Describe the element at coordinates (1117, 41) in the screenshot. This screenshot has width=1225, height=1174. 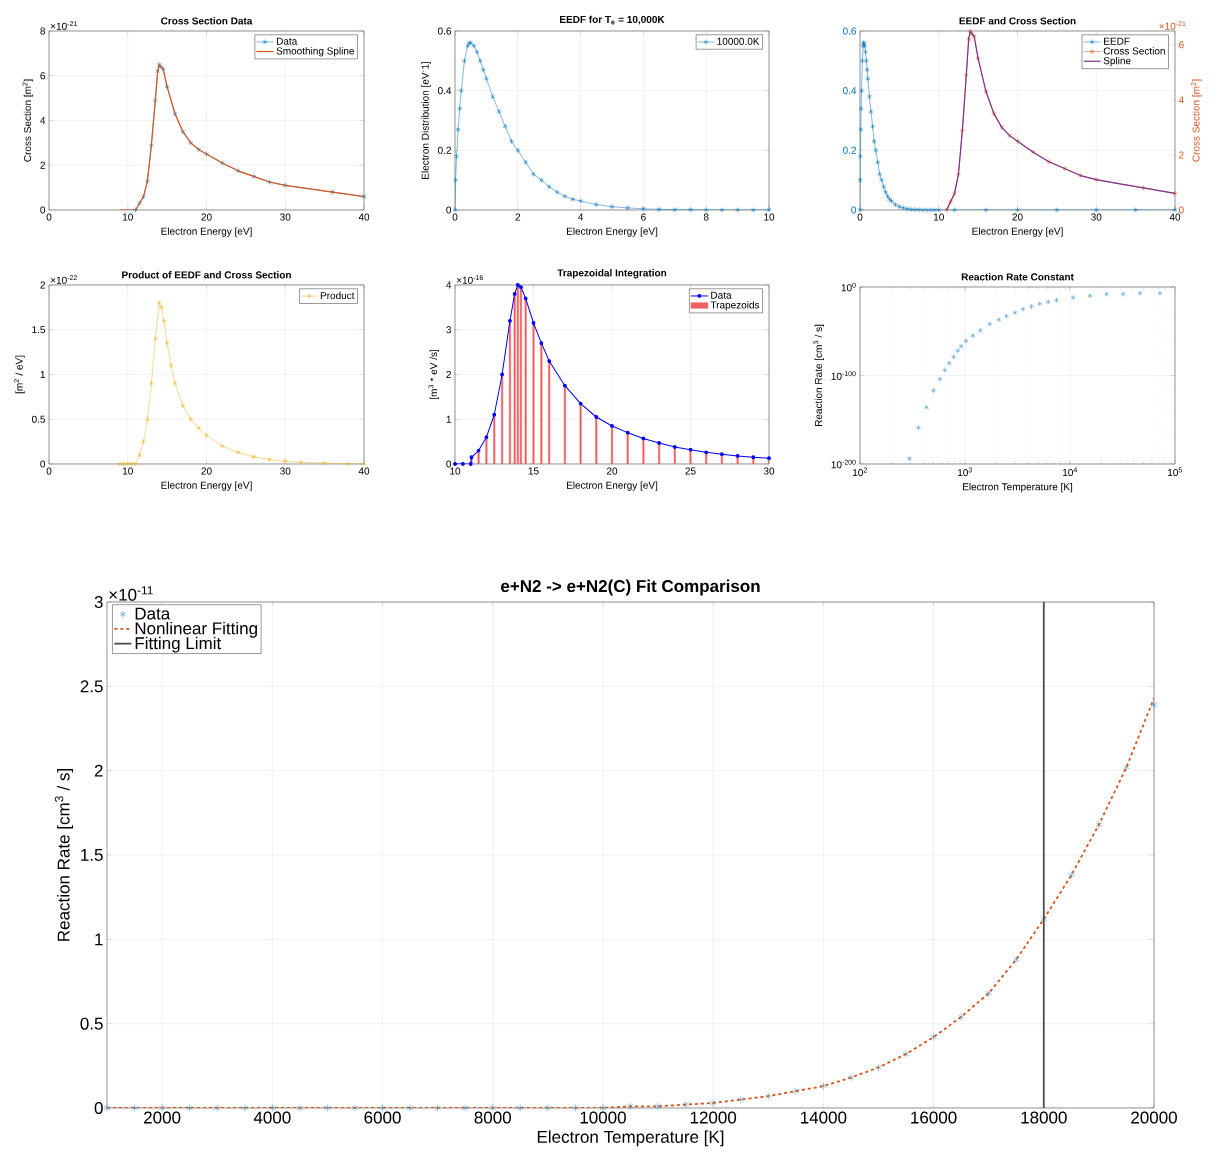
I see `legend-label: EEDF` at that location.